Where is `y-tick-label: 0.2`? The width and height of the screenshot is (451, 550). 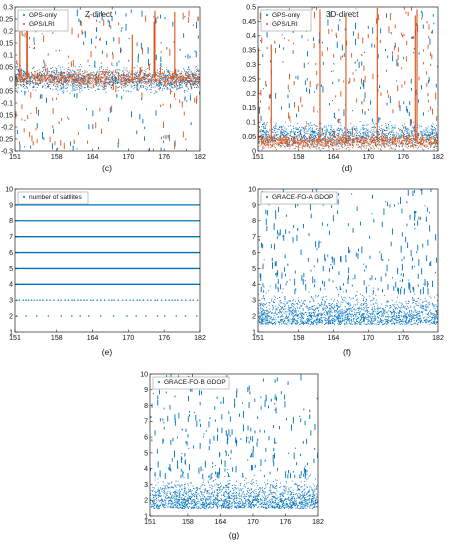 y-tick-label: 0.2 is located at coordinates (8, 31).